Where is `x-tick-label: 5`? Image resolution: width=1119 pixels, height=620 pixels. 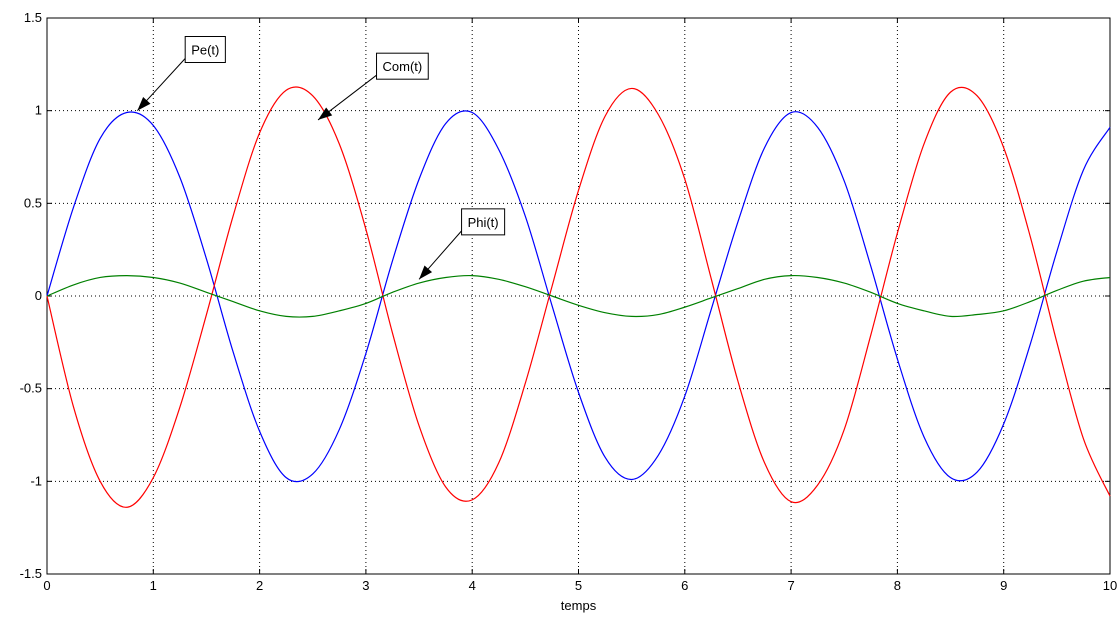
x-tick-label: 5 is located at coordinates (578, 585).